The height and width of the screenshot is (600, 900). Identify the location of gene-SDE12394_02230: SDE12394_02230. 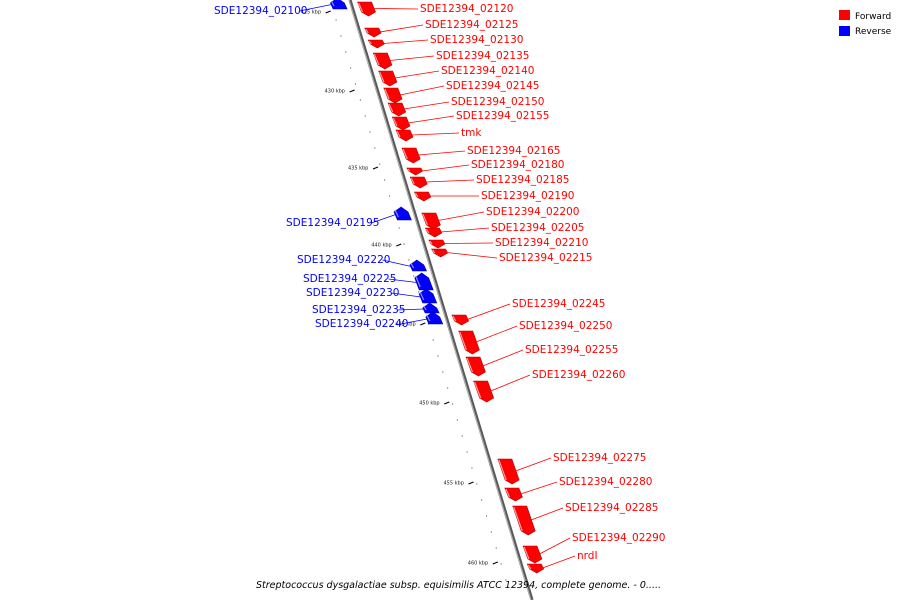
(372, 295).